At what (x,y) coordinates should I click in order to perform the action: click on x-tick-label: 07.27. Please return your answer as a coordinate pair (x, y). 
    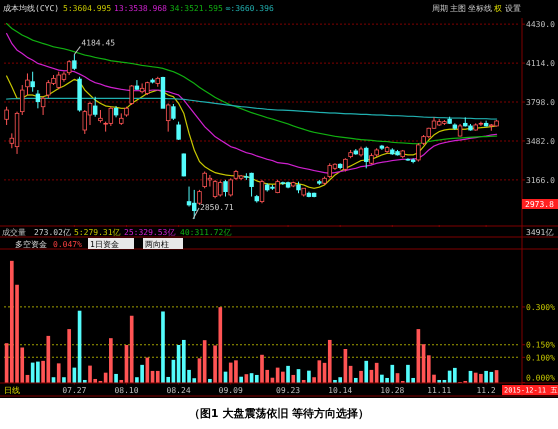
    Looking at the image, I should click on (74, 390).